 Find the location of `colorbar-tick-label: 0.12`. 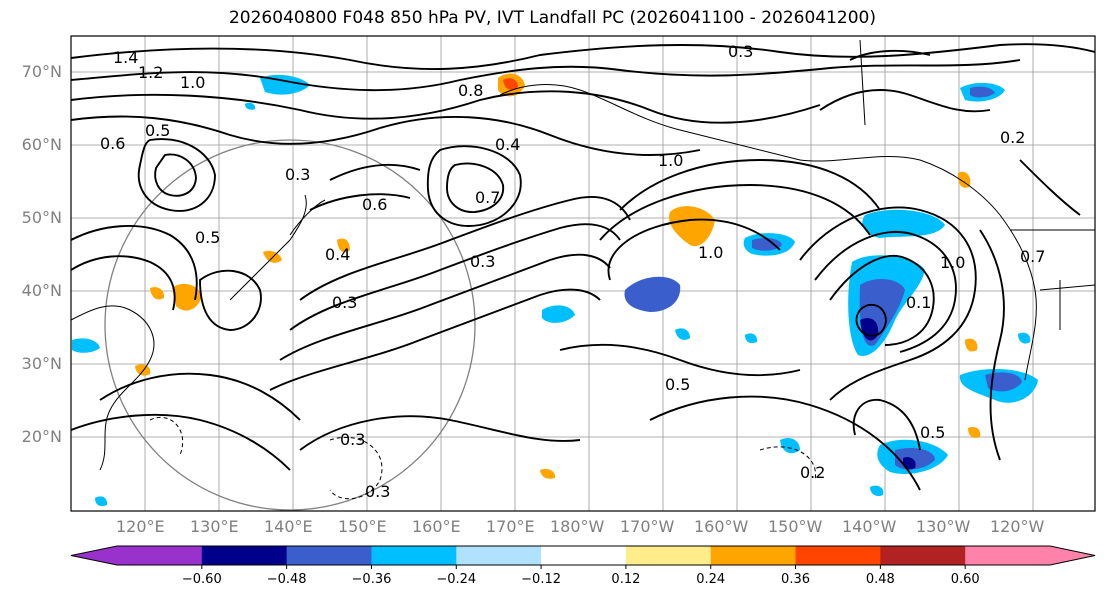

colorbar-tick-label: 0.12 is located at coordinates (626, 579).